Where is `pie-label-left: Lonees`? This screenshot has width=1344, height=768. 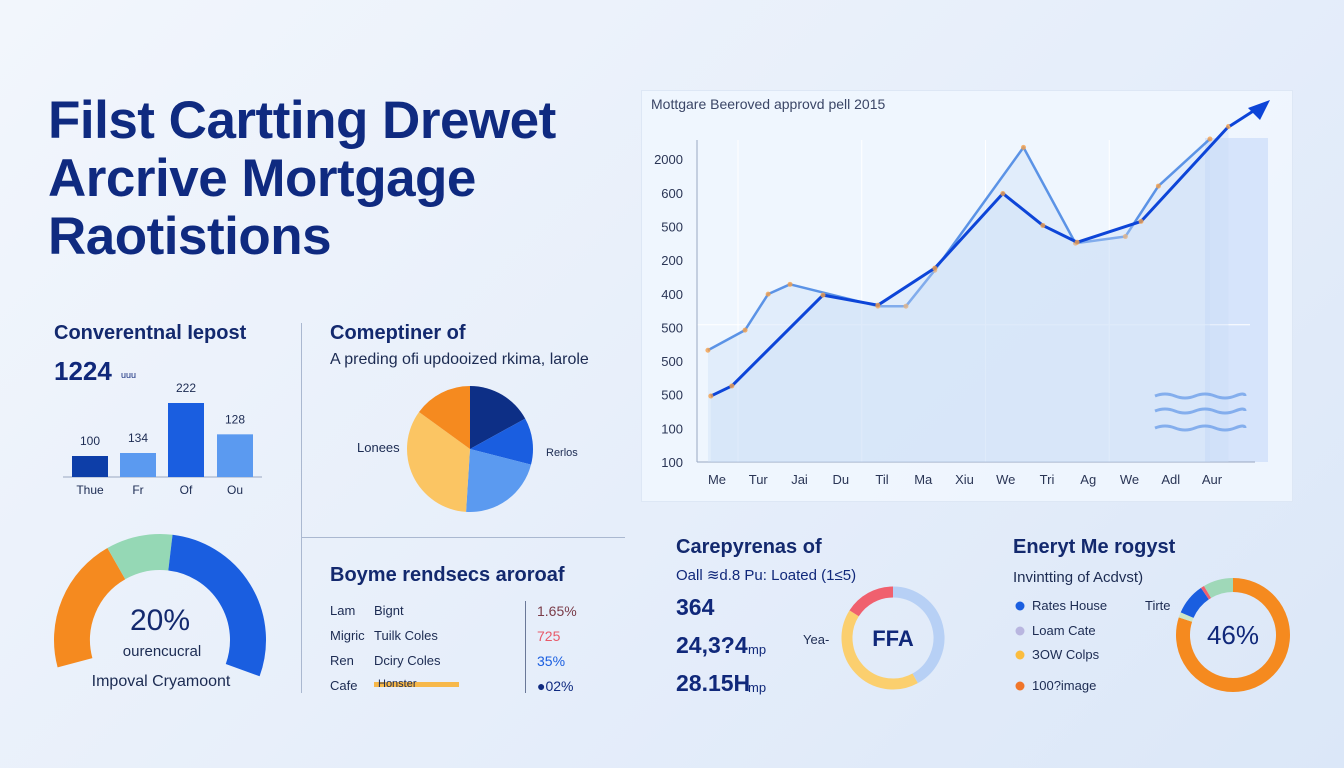 pie-label-left: Lonees is located at coordinates (378, 447).